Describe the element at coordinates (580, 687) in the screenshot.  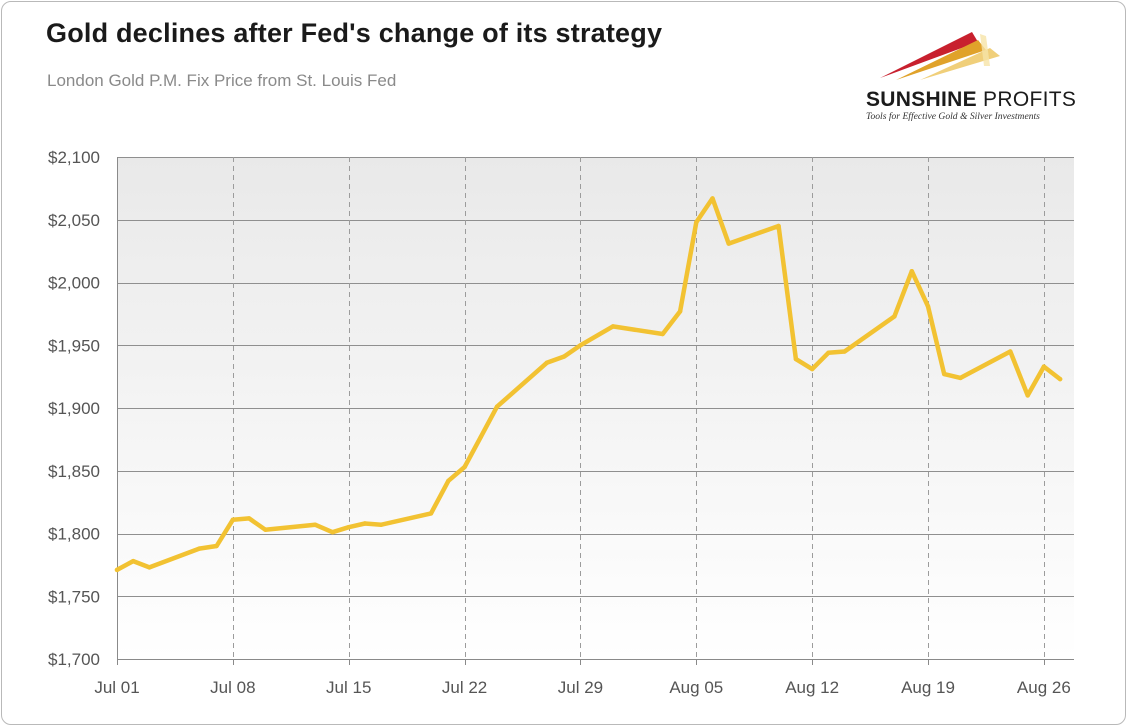
I see `x-tick-label: Jul 29` at that location.